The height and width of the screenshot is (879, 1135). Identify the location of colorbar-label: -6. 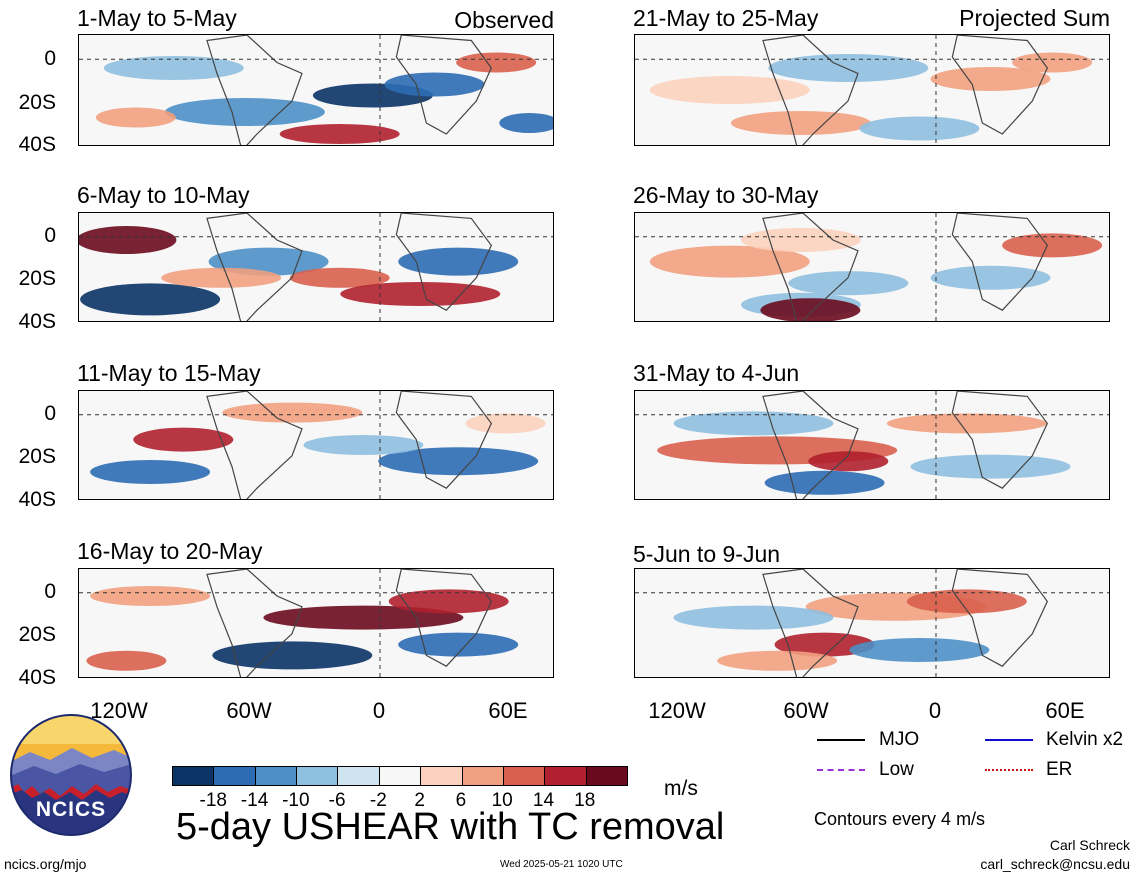
(337, 800).